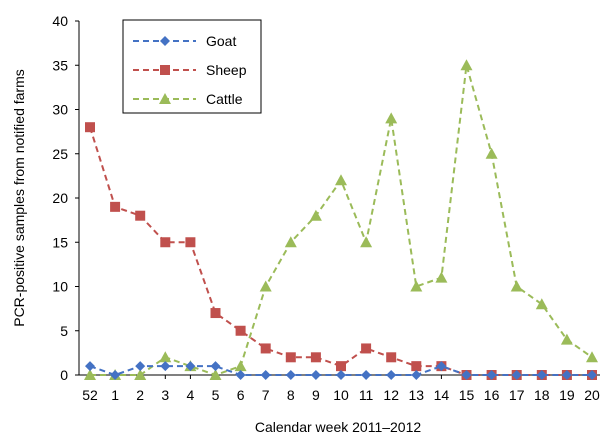 This screenshot has height=441, width=603. Describe the element at coordinates (115, 395) in the screenshot. I see `x-tick-label: 1` at that location.